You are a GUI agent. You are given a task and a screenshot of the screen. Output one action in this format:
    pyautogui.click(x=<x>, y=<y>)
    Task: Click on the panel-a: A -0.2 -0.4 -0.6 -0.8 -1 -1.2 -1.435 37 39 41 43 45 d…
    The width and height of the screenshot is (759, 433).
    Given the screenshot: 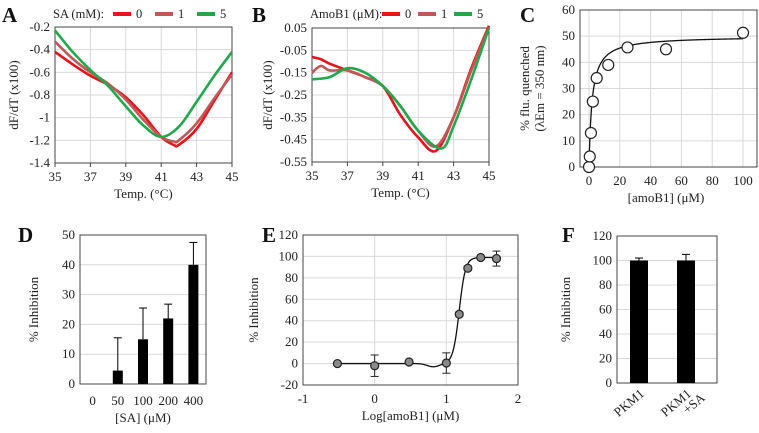 What is the action you would take?
    pyautogui.click(x=120, y=102)
    